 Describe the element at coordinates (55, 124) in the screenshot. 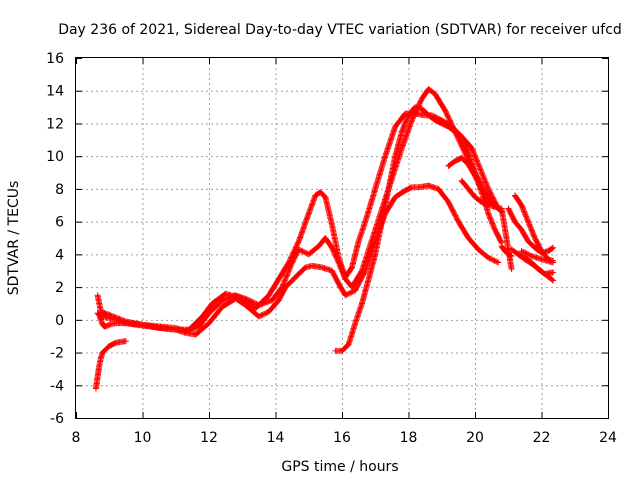

I see `y-tick-label: 12` at that location.